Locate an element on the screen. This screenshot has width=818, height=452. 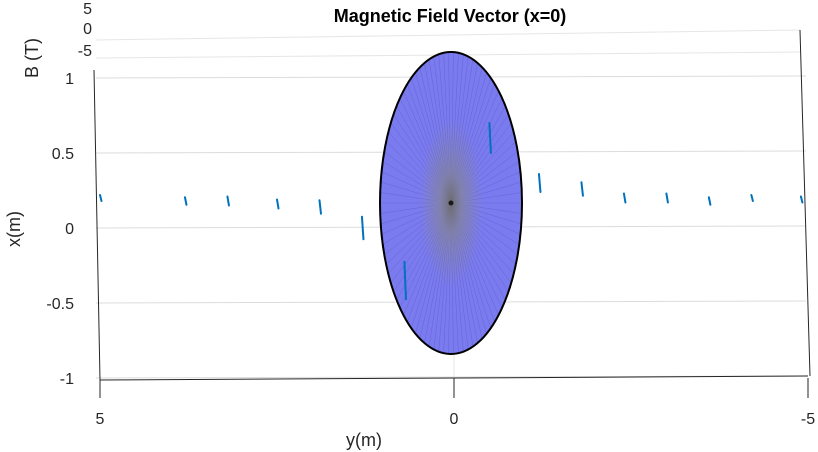
right-axis-line is located at coordinates (805, 203).